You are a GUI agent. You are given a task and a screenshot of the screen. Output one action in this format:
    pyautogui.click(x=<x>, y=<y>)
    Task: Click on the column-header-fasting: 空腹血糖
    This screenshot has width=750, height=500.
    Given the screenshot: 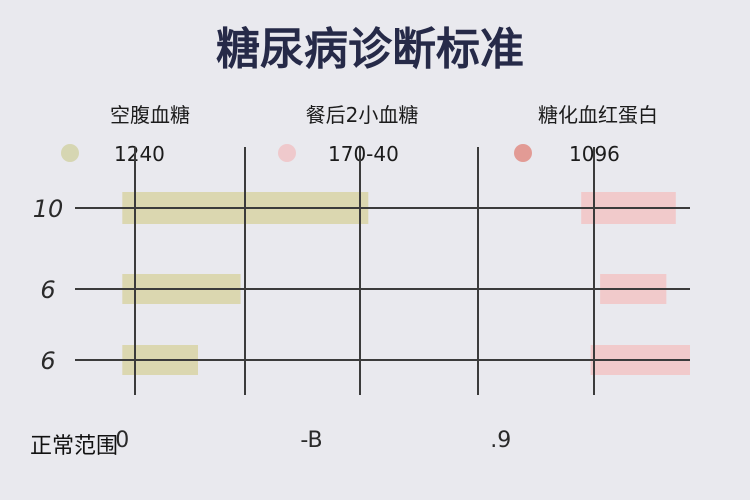 What is the action you would take?
    pyautogui.click(x=150, y=115)
    